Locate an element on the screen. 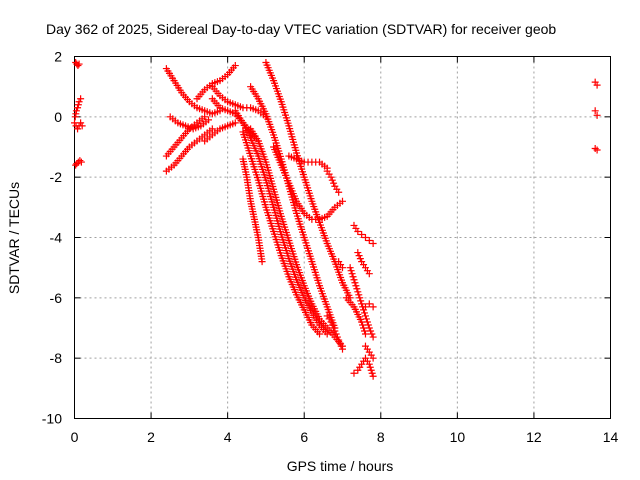 Image resolution: width=640 pixels, height=480 pixels. x-tick-label: 14 is located at coordinates (611, 437).